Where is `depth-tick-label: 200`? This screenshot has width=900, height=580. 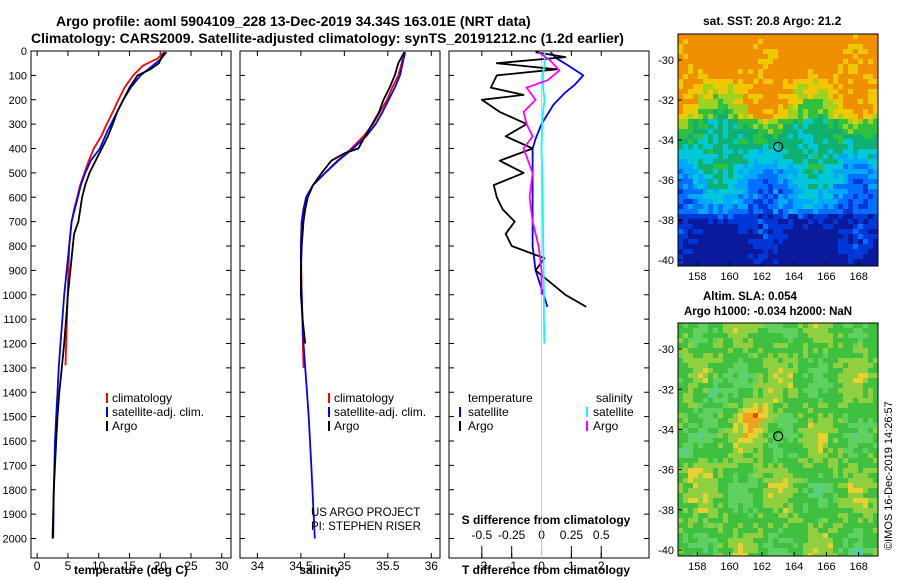 depth-tick-label: 200 is located at coordinates (18, 101).